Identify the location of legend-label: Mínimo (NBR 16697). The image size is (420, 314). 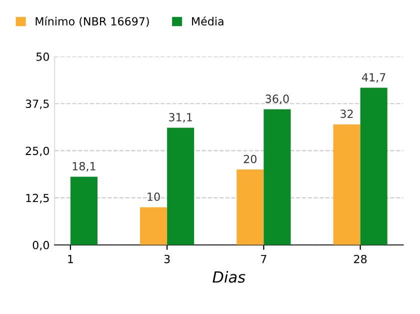
(92, 21).